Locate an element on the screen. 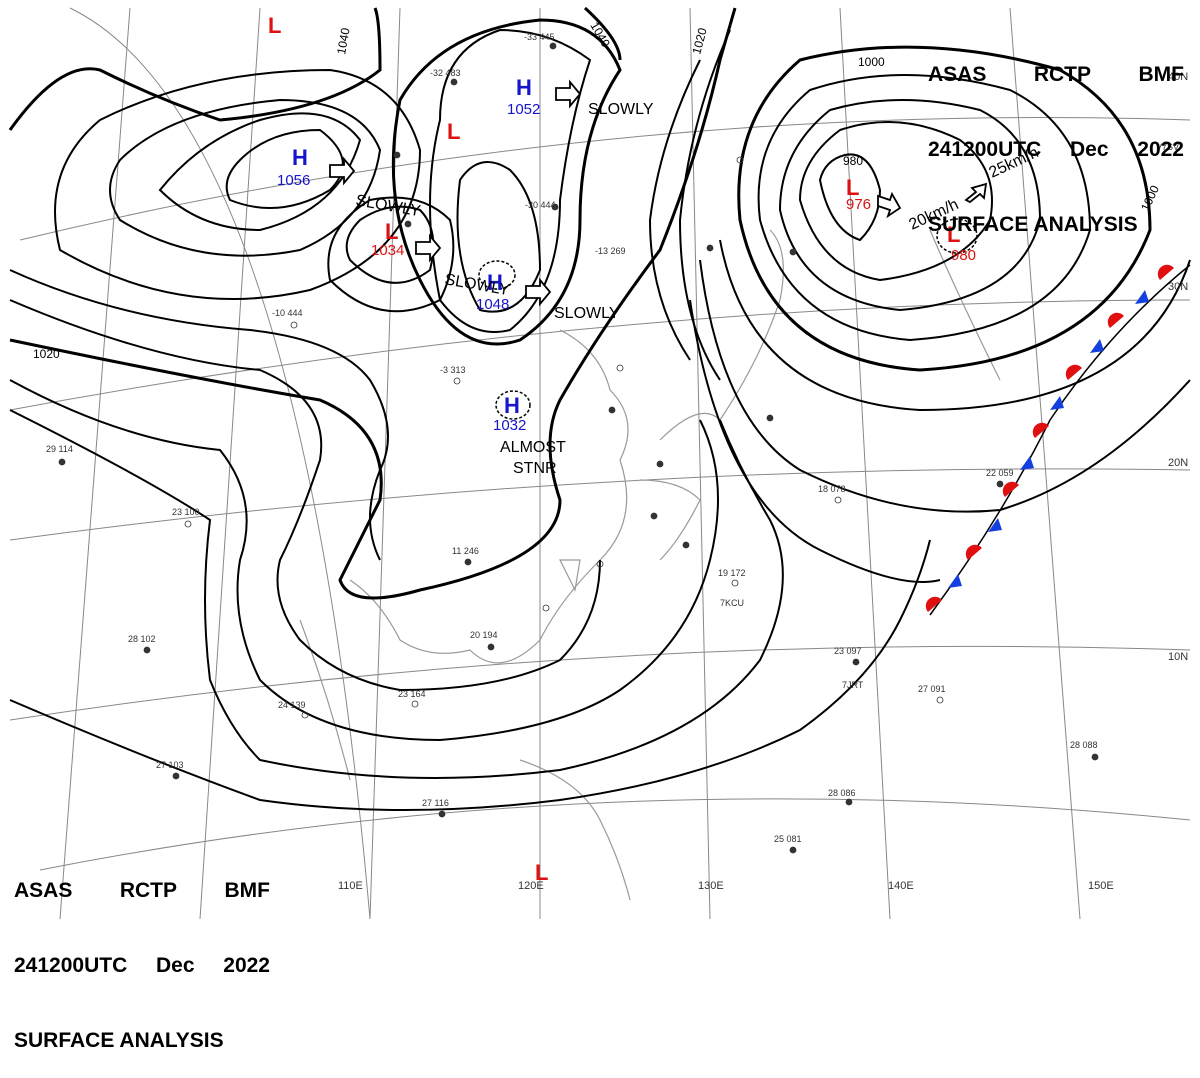 This screenshot has width=1200, height=1078. arrow-ne is located at coordinates (976, 193).